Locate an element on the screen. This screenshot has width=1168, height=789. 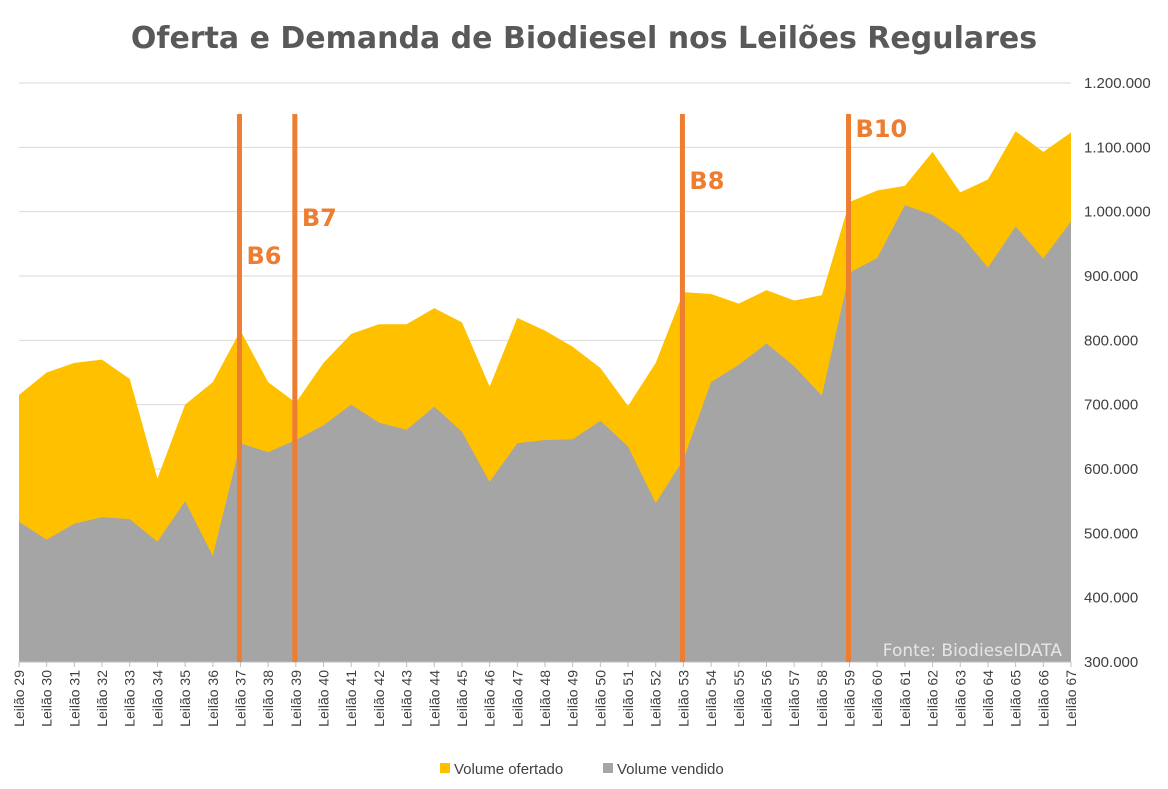
x-tick-label: Leilão 34 is located at coordinates (157, 698).